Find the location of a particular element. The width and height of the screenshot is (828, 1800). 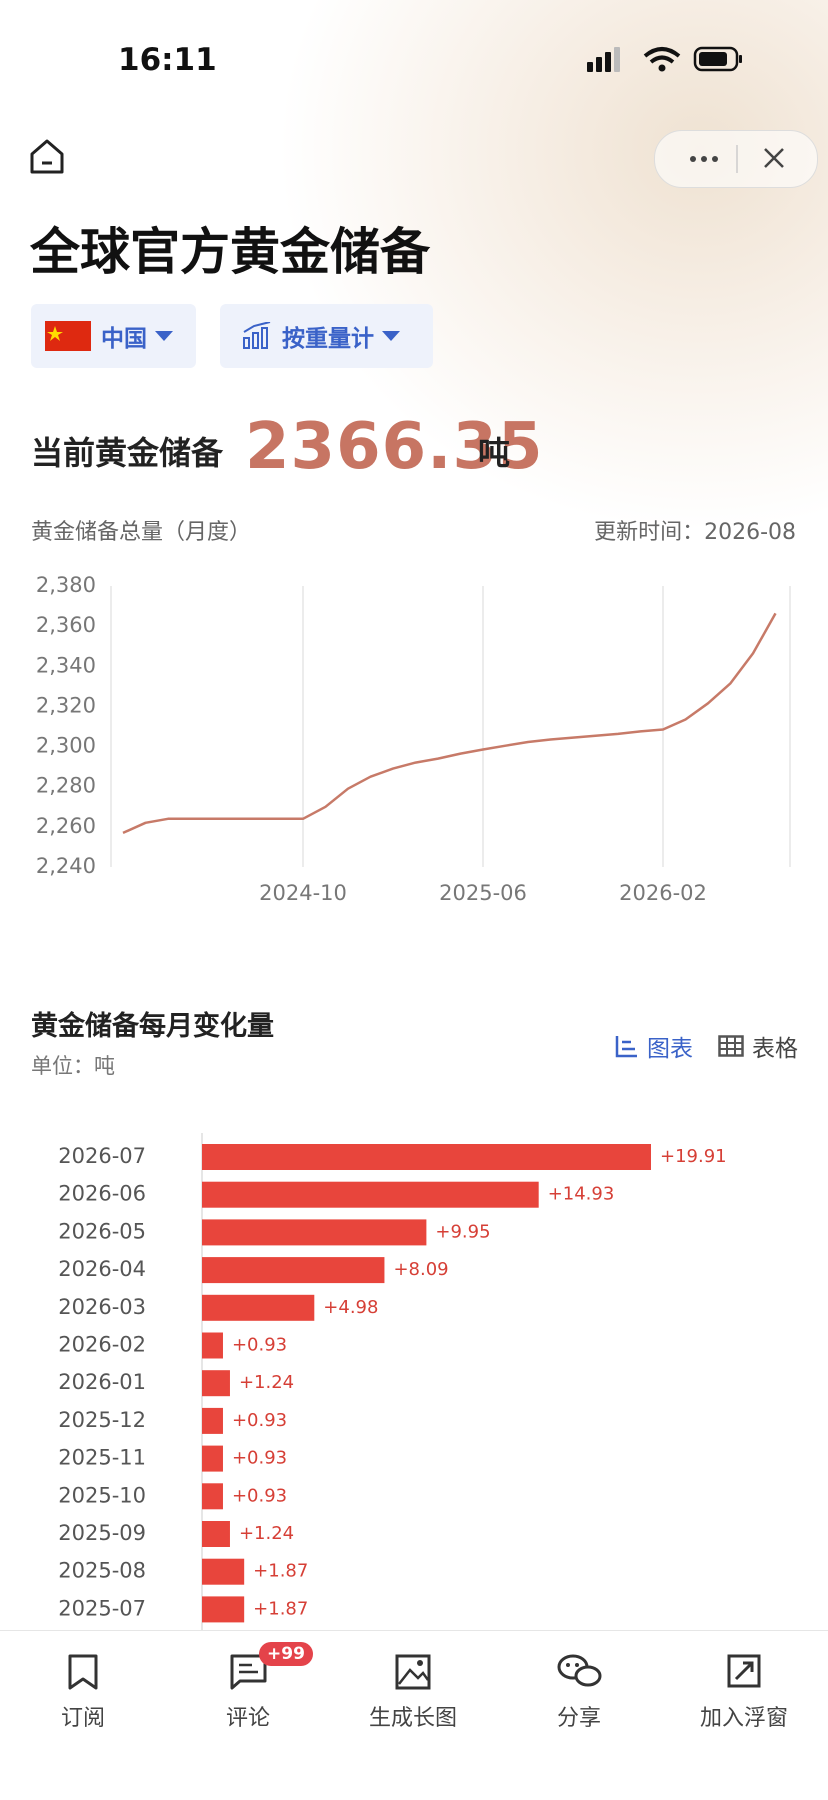

x-tick-label: 2024-10 is located at coordinates (303, 893).